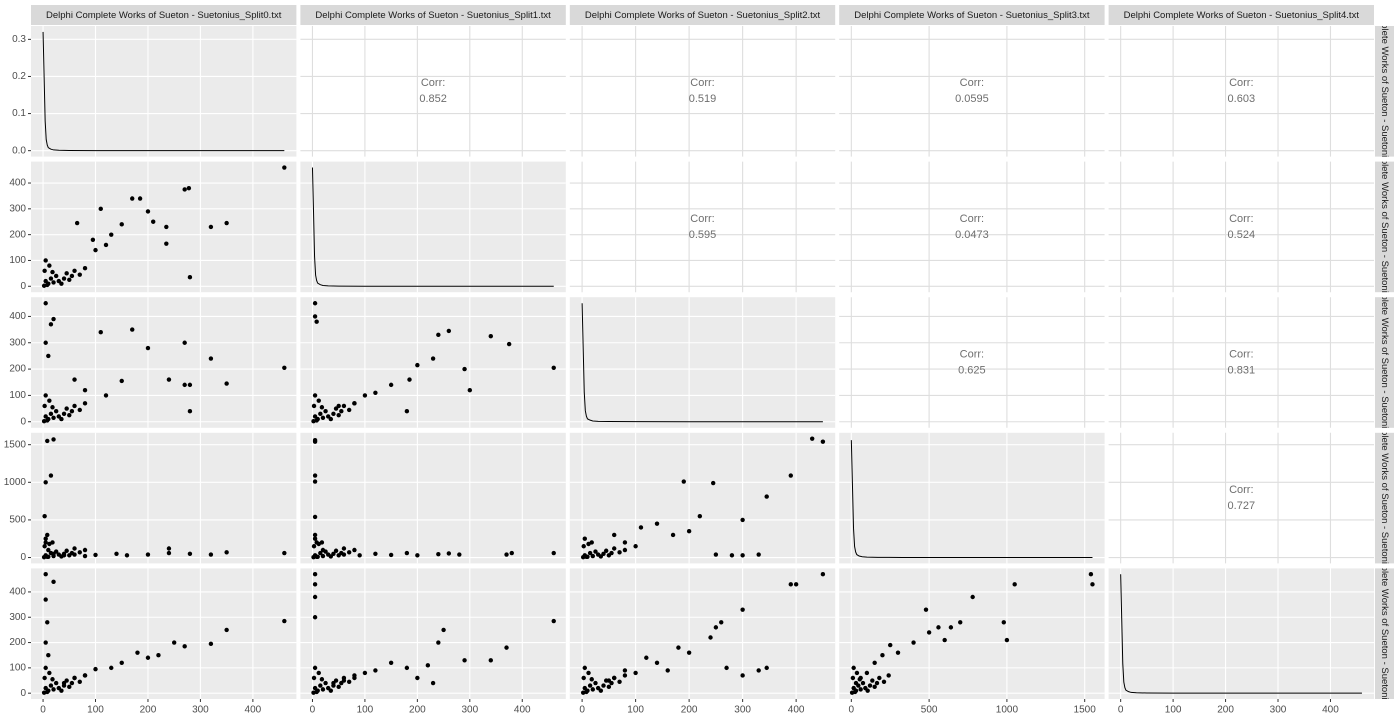 The image size is (1400, 725). What do you see at coordinates (19, 113) in the screenshot?
I see `y-tick-label: 0.1` at bounding box center [19, 113].